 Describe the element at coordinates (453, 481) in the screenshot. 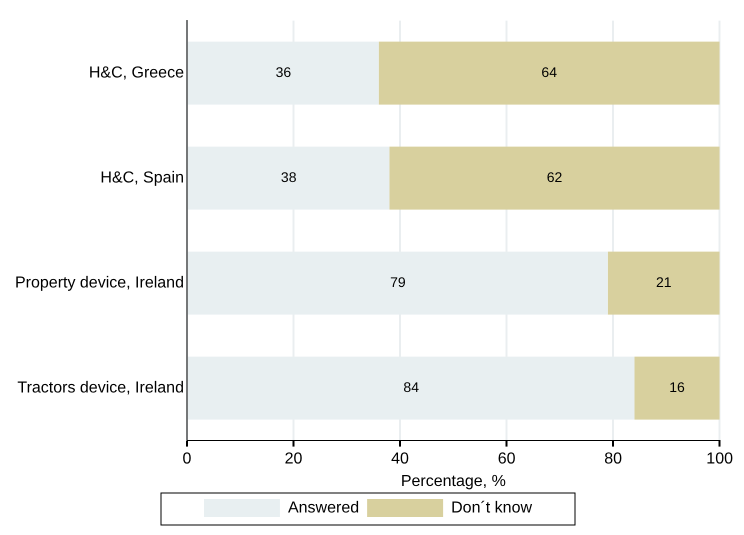

I see `x-axis-title: Percentage, %` at that location.